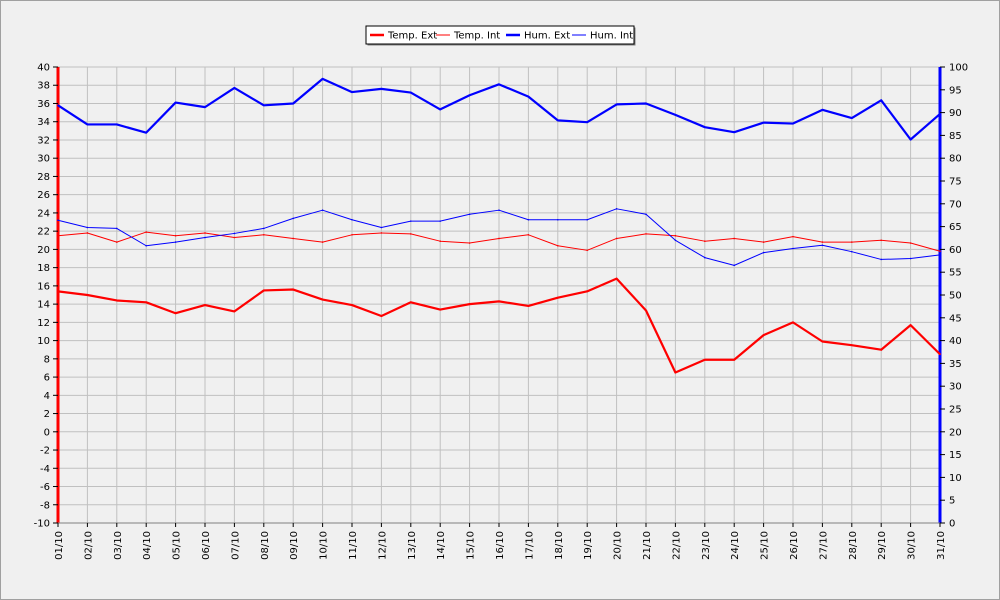  Describe the element at coordinates (955, 410) in the screenshot. I see `right-tick-label: 25` at that location.